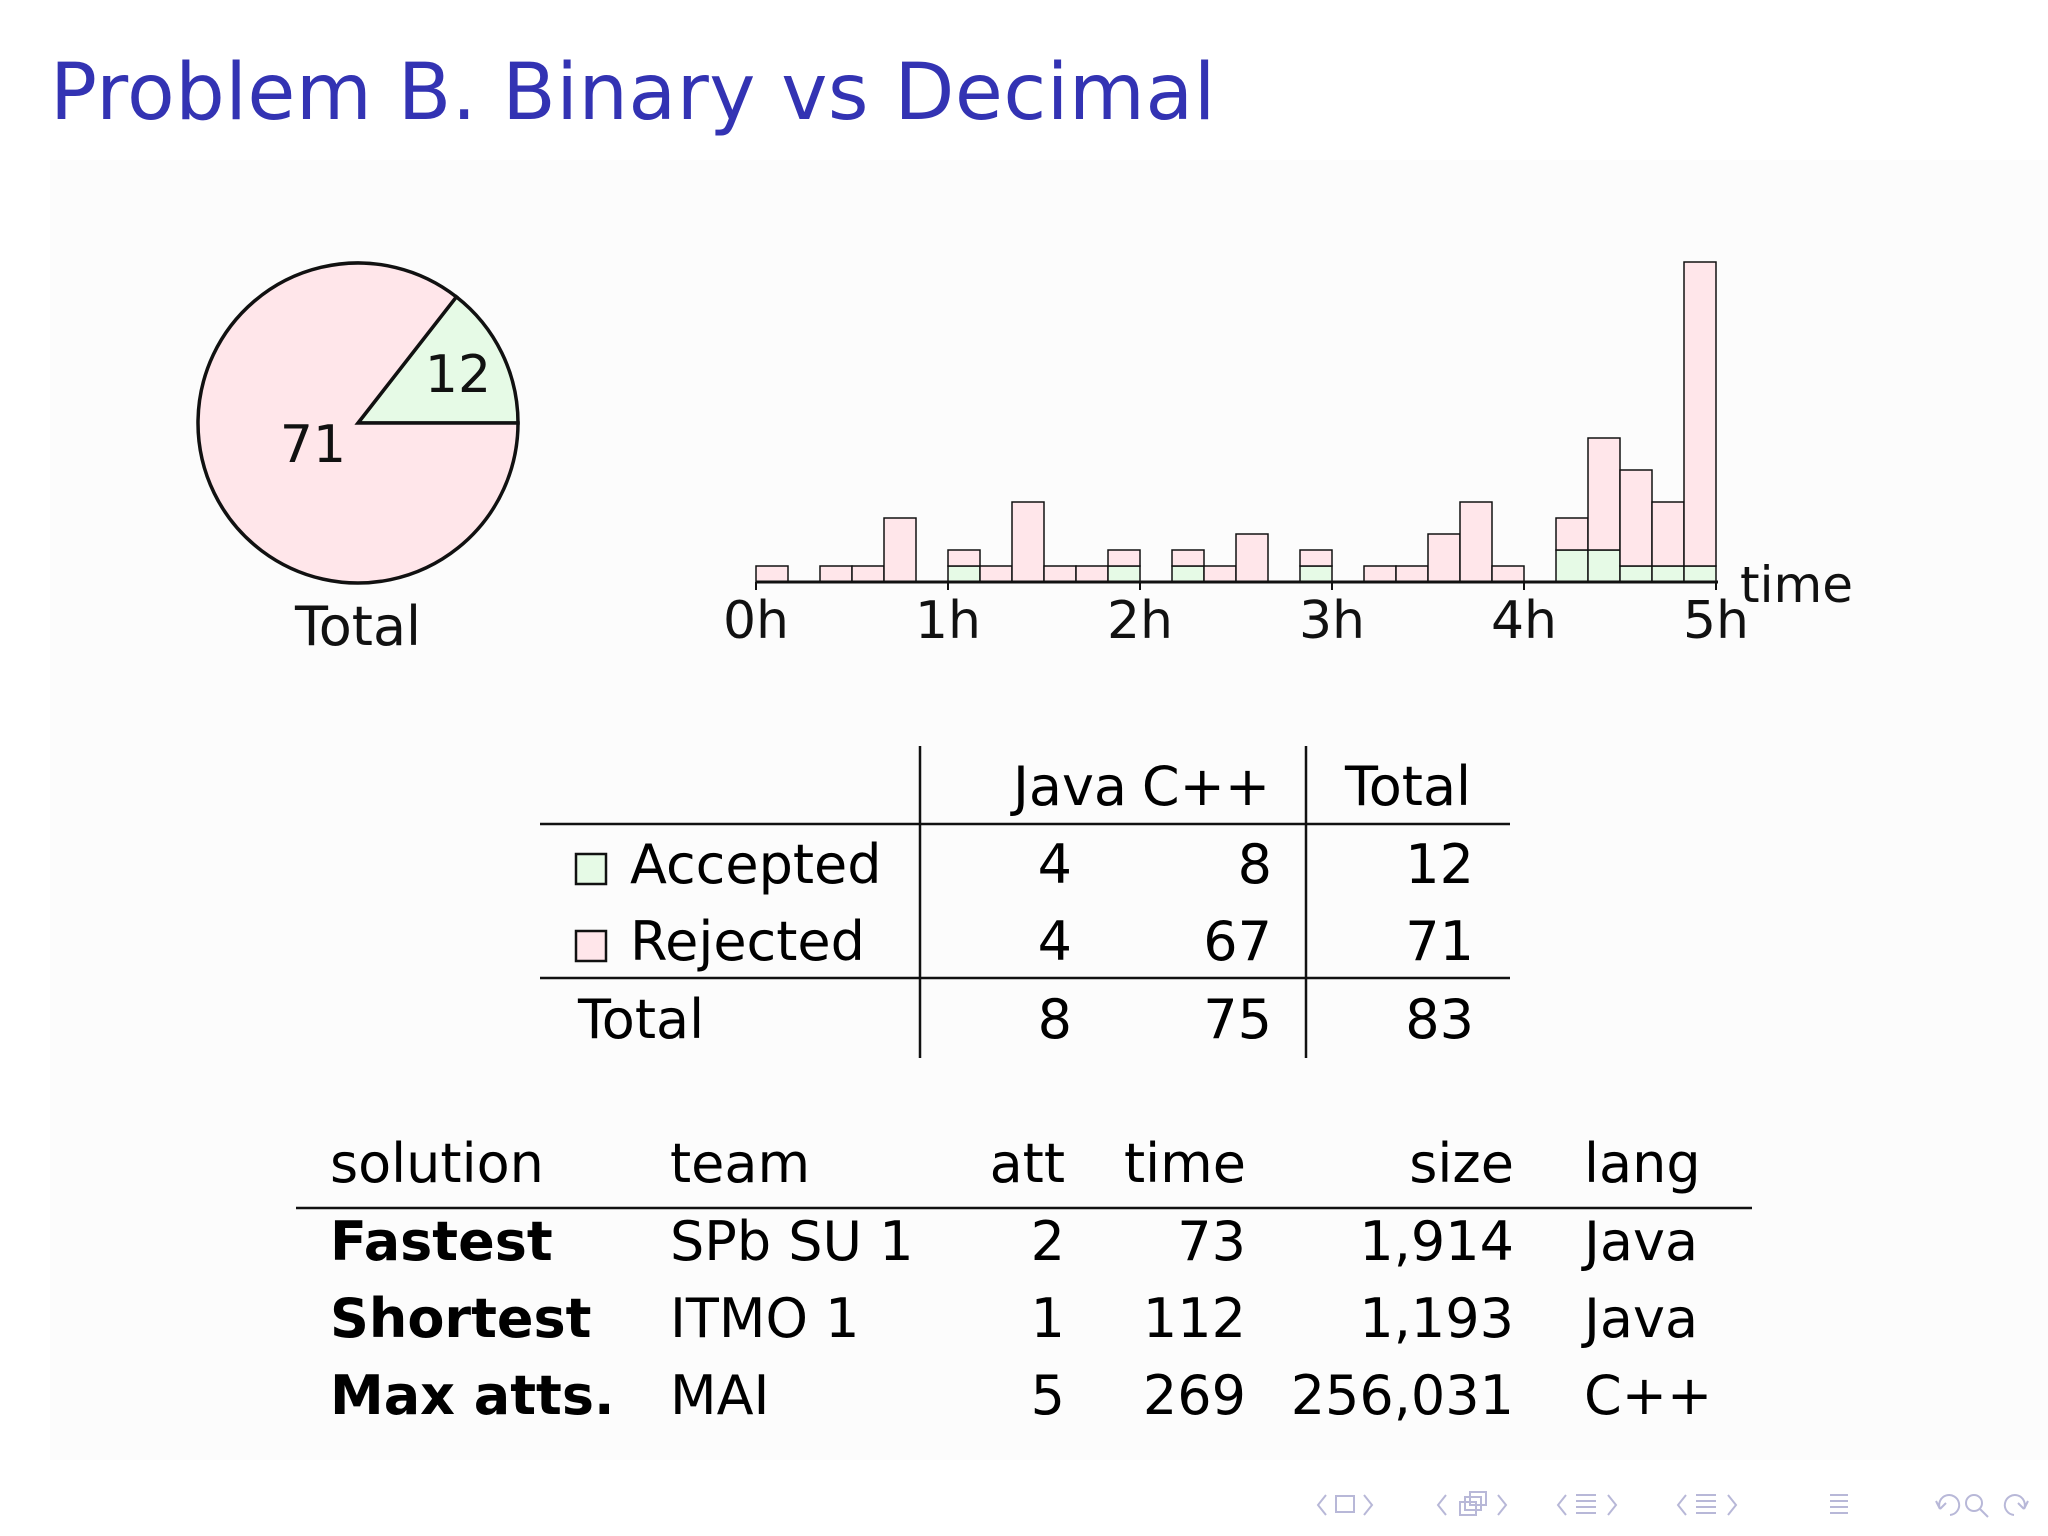  I want to click on language: C++, so click(1648, 1395).